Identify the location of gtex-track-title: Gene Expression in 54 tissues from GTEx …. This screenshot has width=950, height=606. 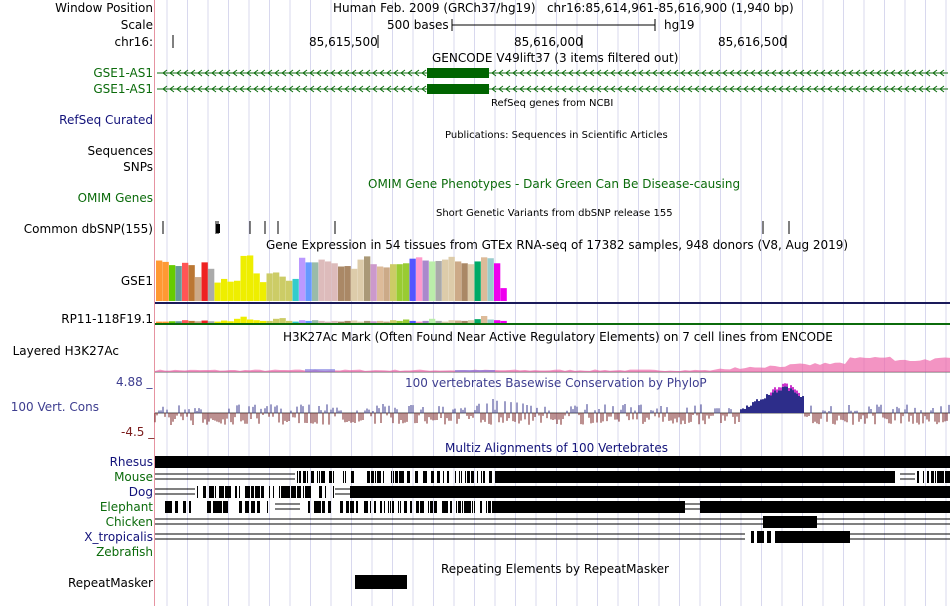
(557, 245).